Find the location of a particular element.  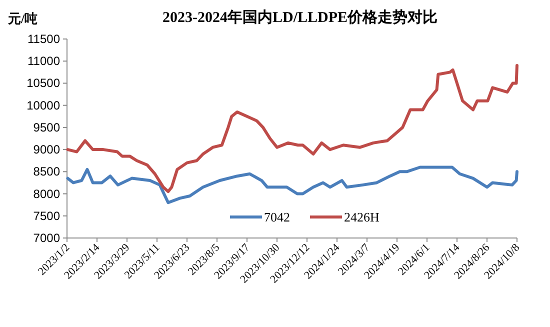

y-tick-label: 8000 is located at coordinates (46, 193).